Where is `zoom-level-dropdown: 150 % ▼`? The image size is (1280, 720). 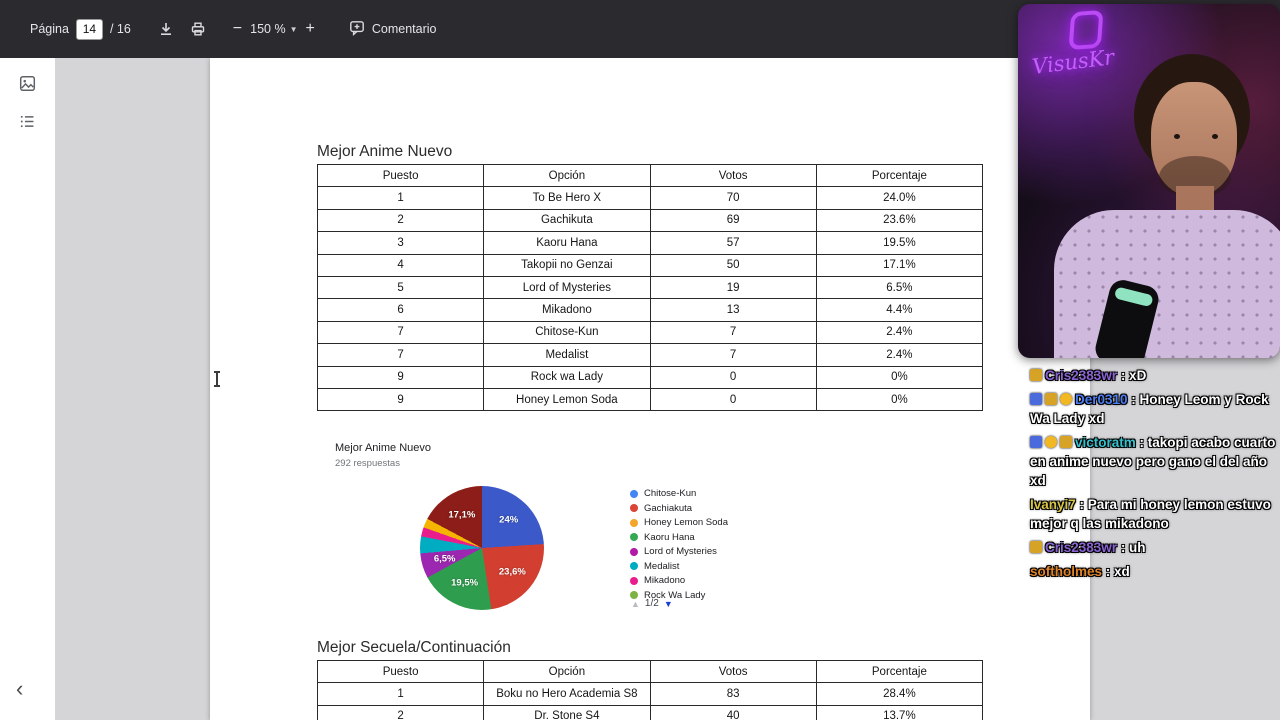 zoom-level-dropdown: 150 % ▼ is located at coordinates (273, 29).